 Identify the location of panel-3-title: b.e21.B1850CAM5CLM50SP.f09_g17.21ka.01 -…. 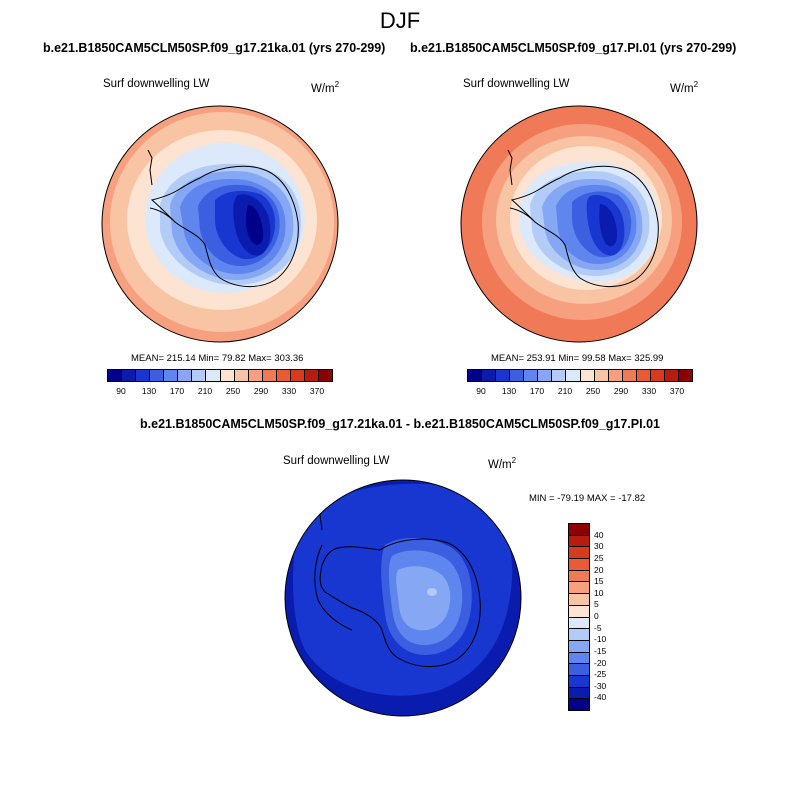
(400, 424).